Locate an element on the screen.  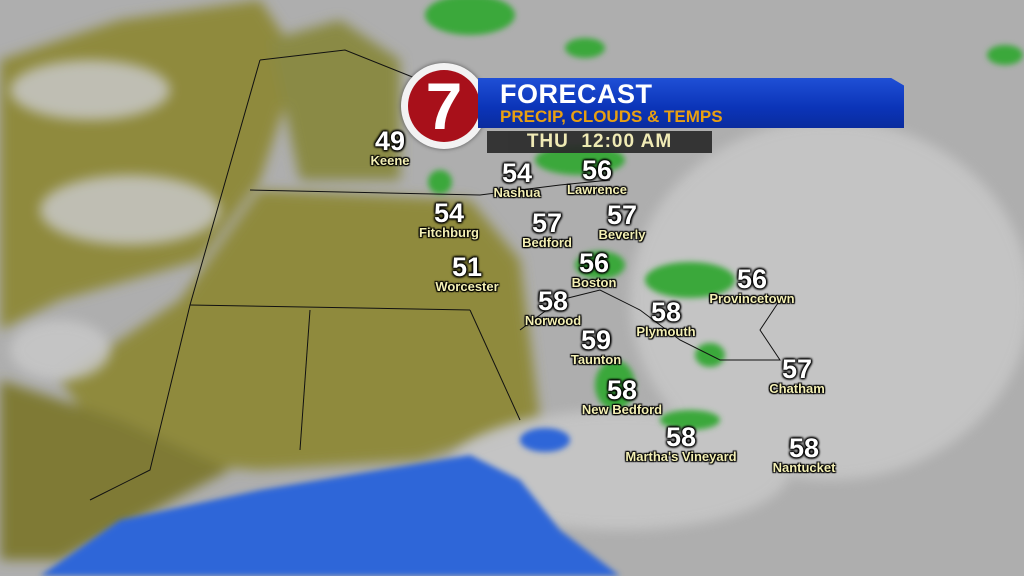
city-label: 56 Provincetown is located at coordinates (751, 286).